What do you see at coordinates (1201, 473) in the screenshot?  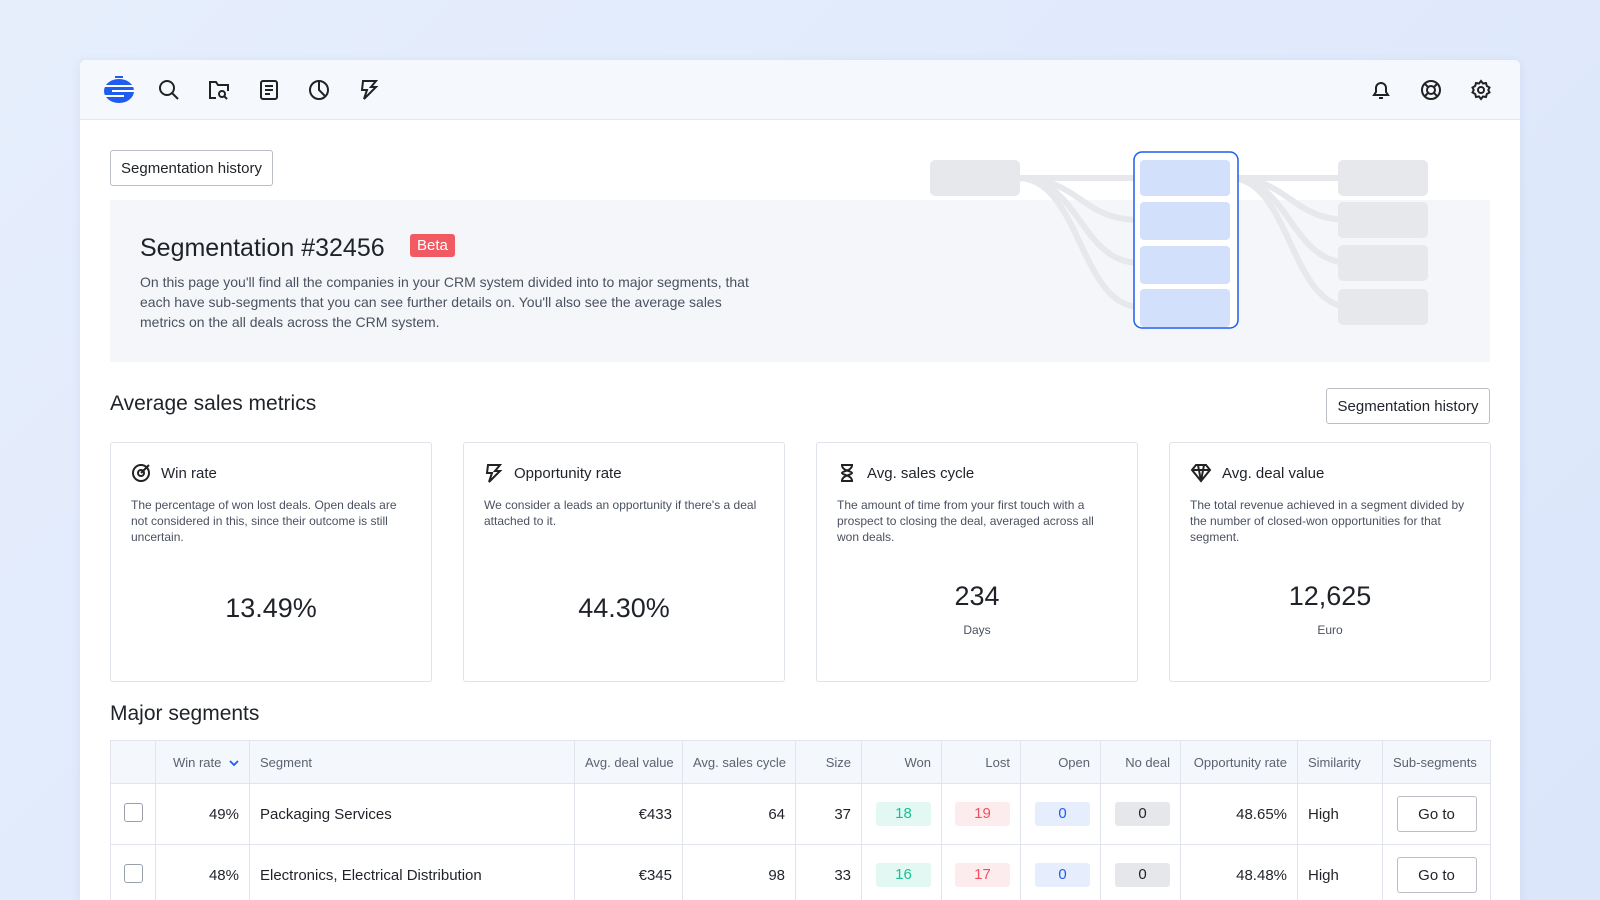 I see `diamond-icon` at bounding box center [1201, 473].